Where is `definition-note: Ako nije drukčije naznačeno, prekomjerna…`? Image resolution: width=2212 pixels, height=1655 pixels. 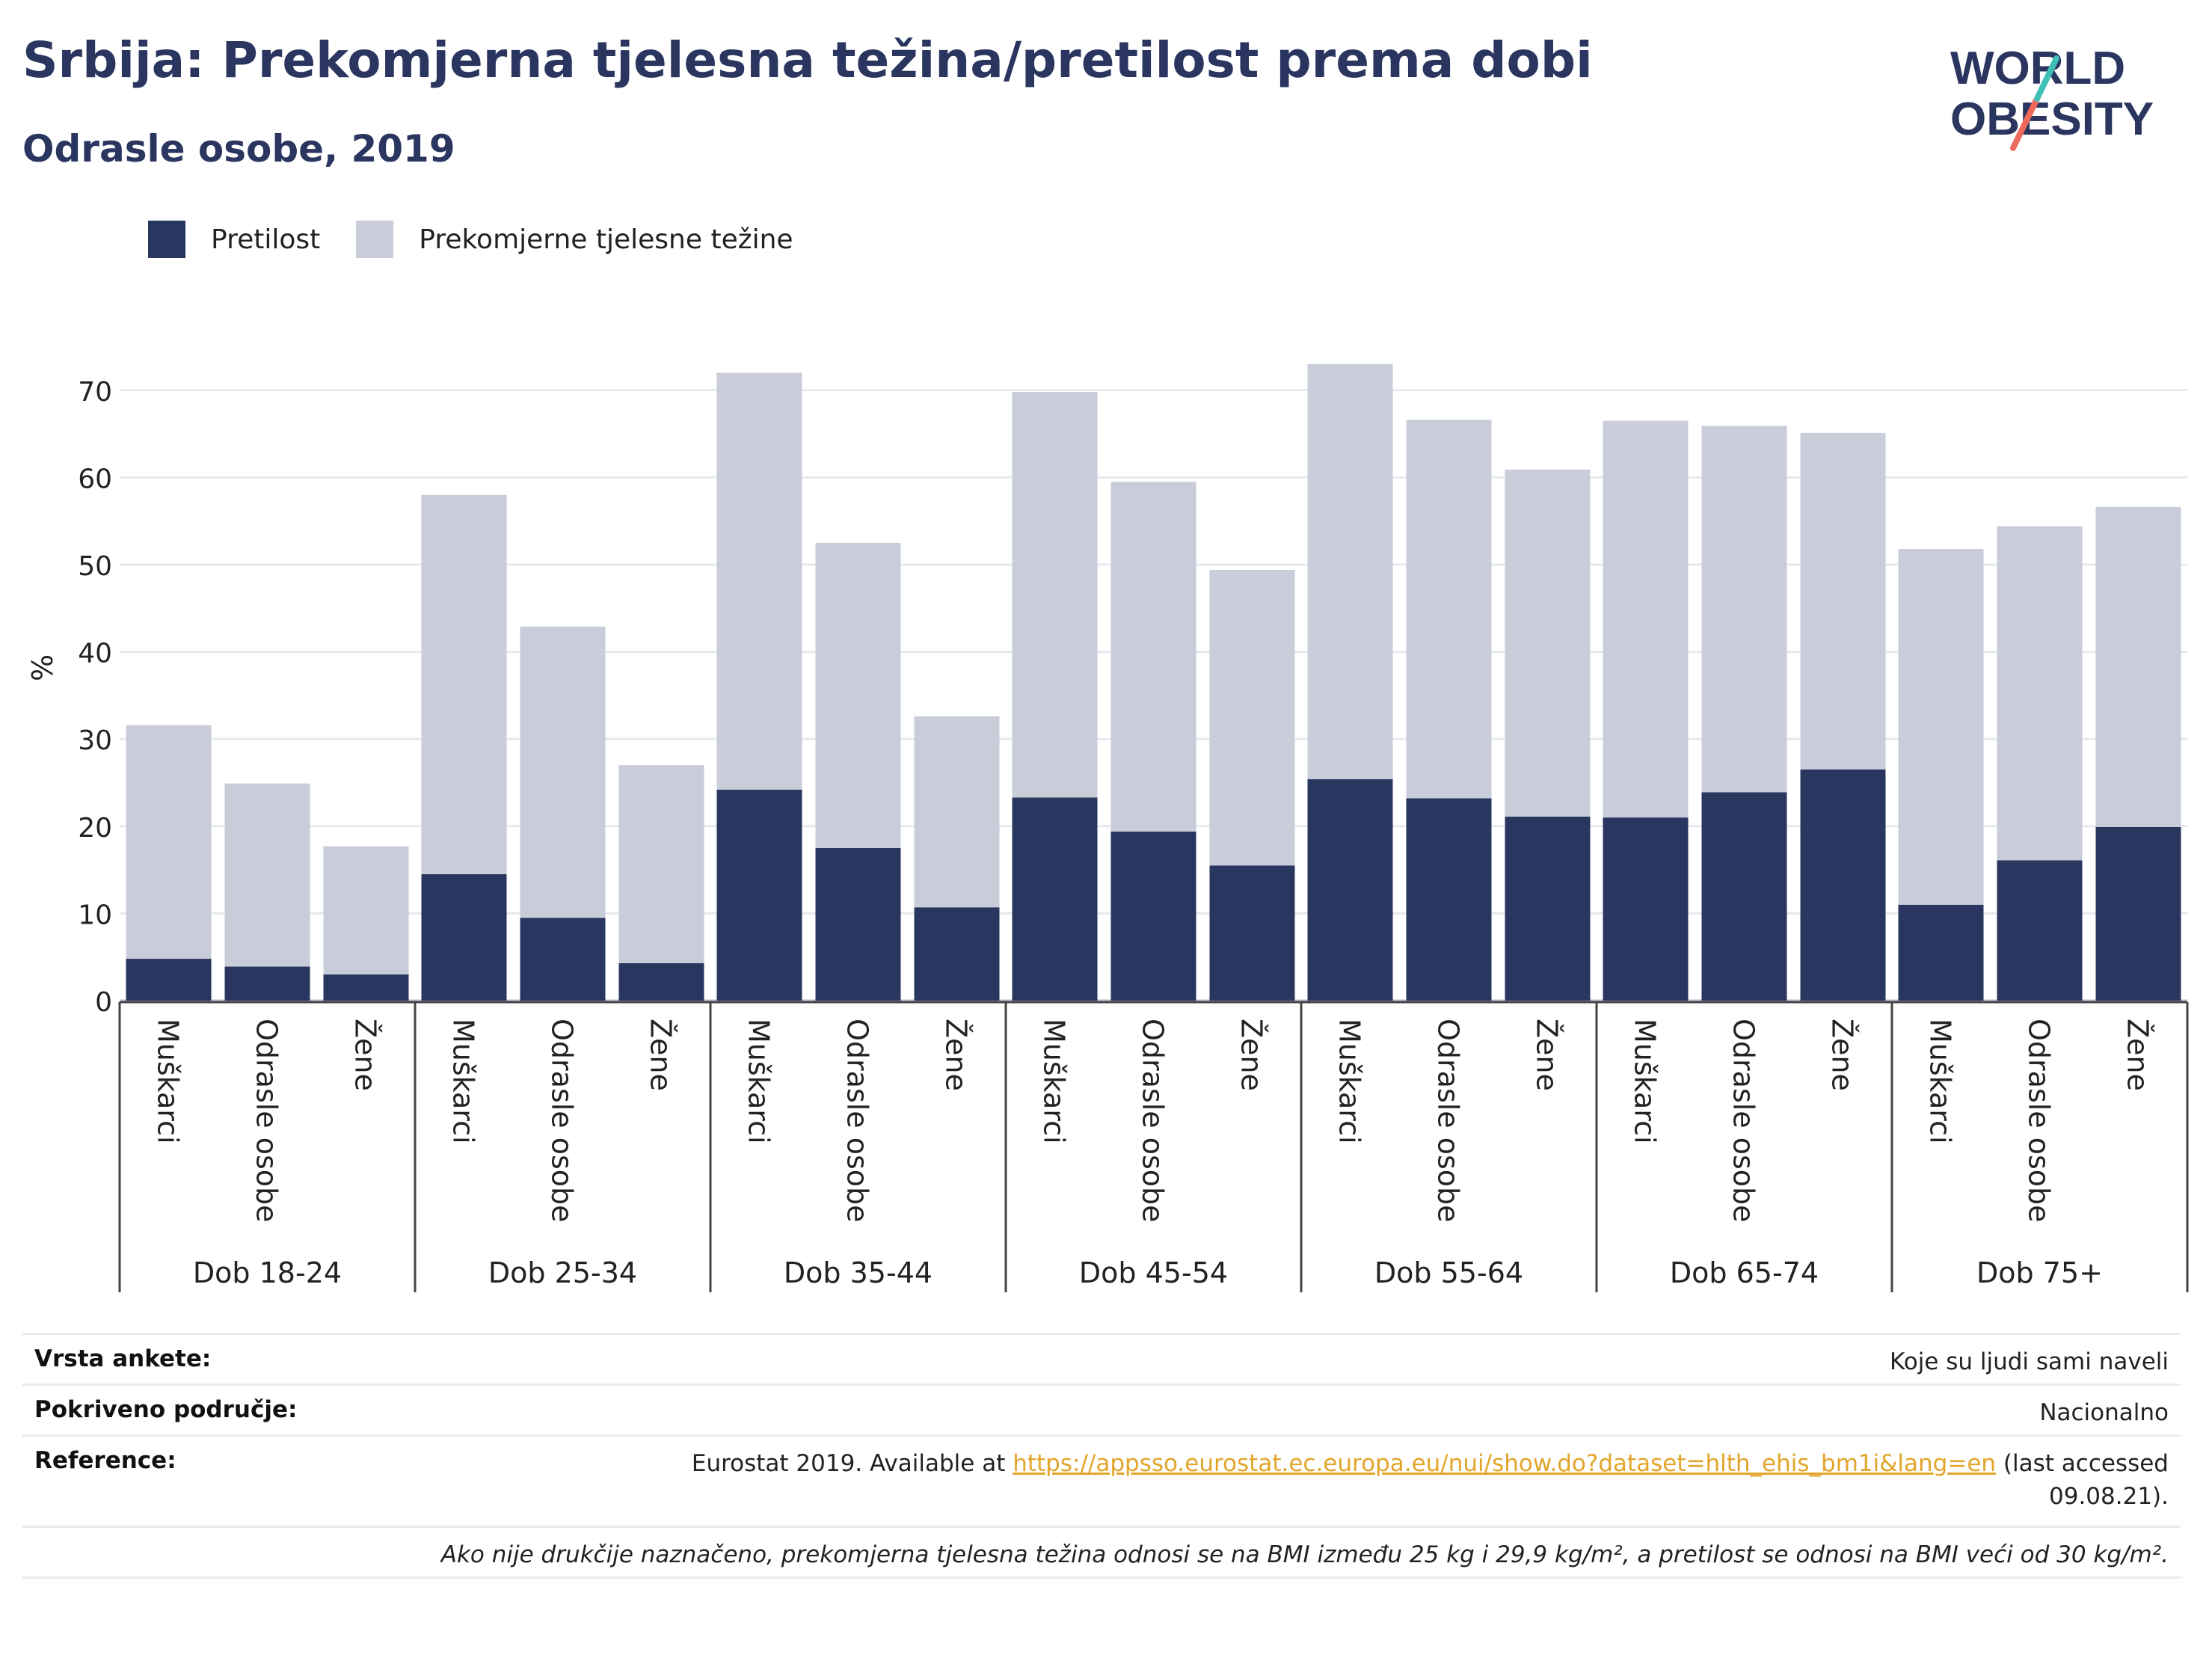 definition-note: Ako nije drukčije naznačeno, prekomjerna… is located at coordinates (1304, 1554).